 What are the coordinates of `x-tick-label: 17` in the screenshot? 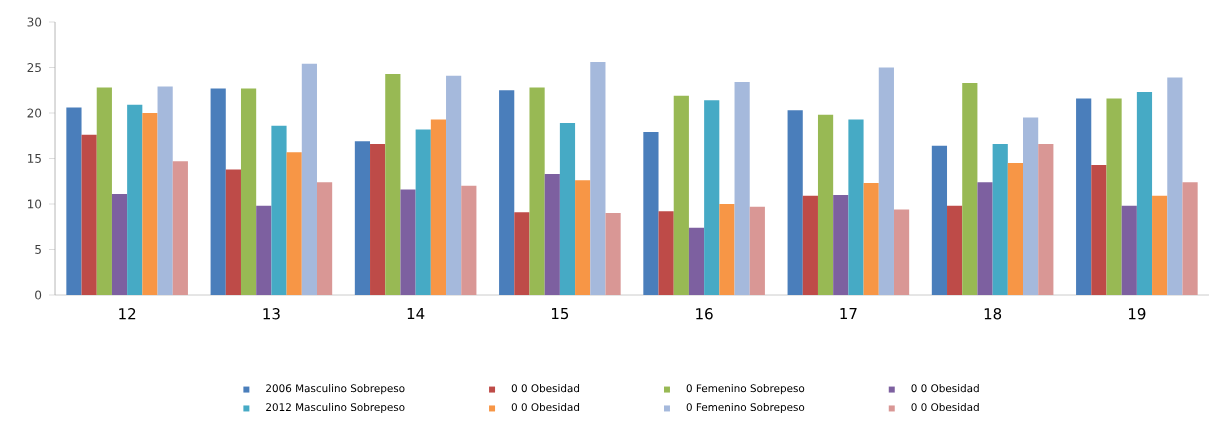 It's located at (848, 313).